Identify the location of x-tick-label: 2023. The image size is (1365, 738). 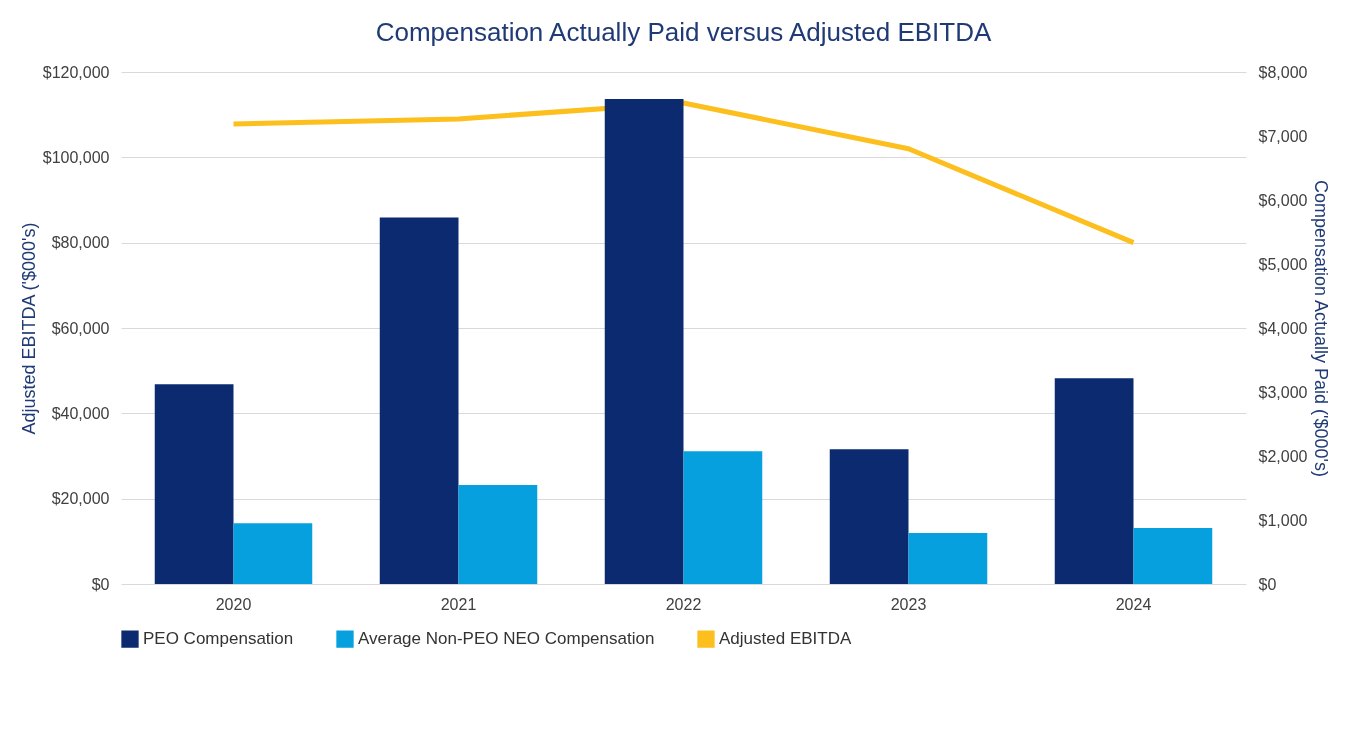
(908, 604).